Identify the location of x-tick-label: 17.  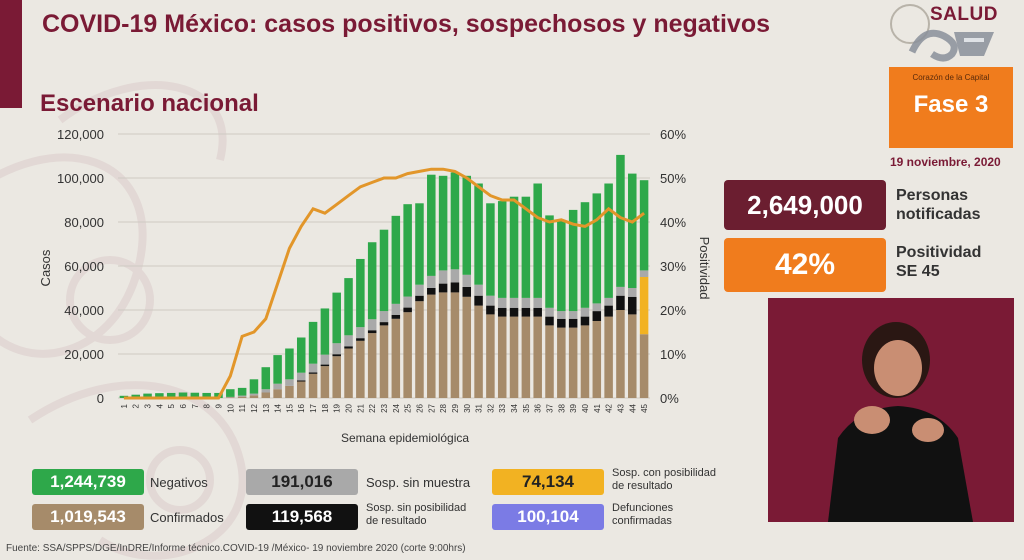
(313, 407).